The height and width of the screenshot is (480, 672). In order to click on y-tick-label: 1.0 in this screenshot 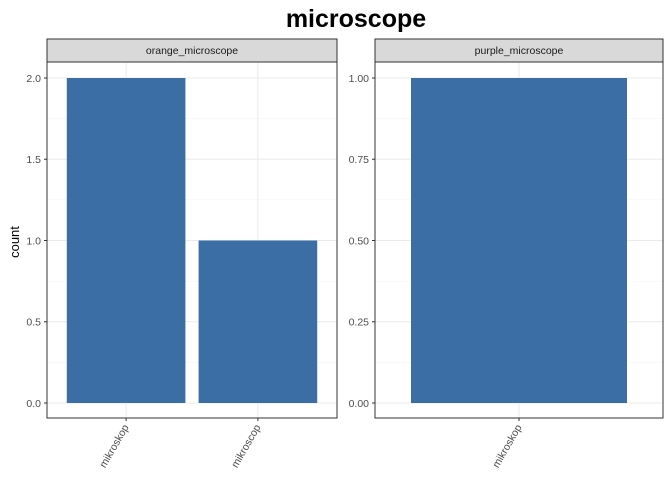, I will do `click(33, 241)`.